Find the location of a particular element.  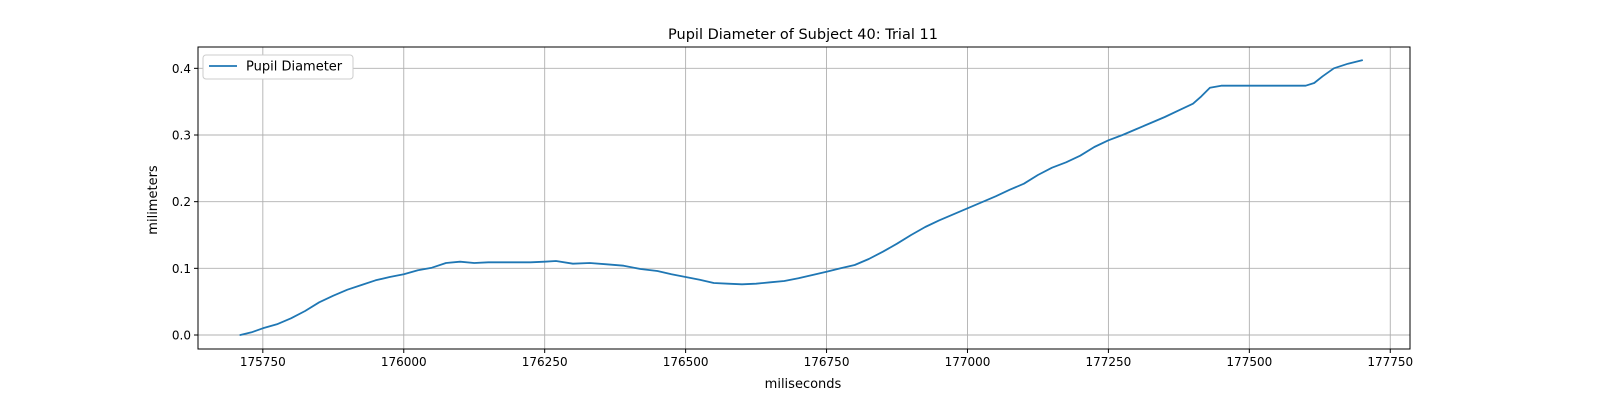

legend-label: Pupil Diameter is located at coordinates (294, 67).